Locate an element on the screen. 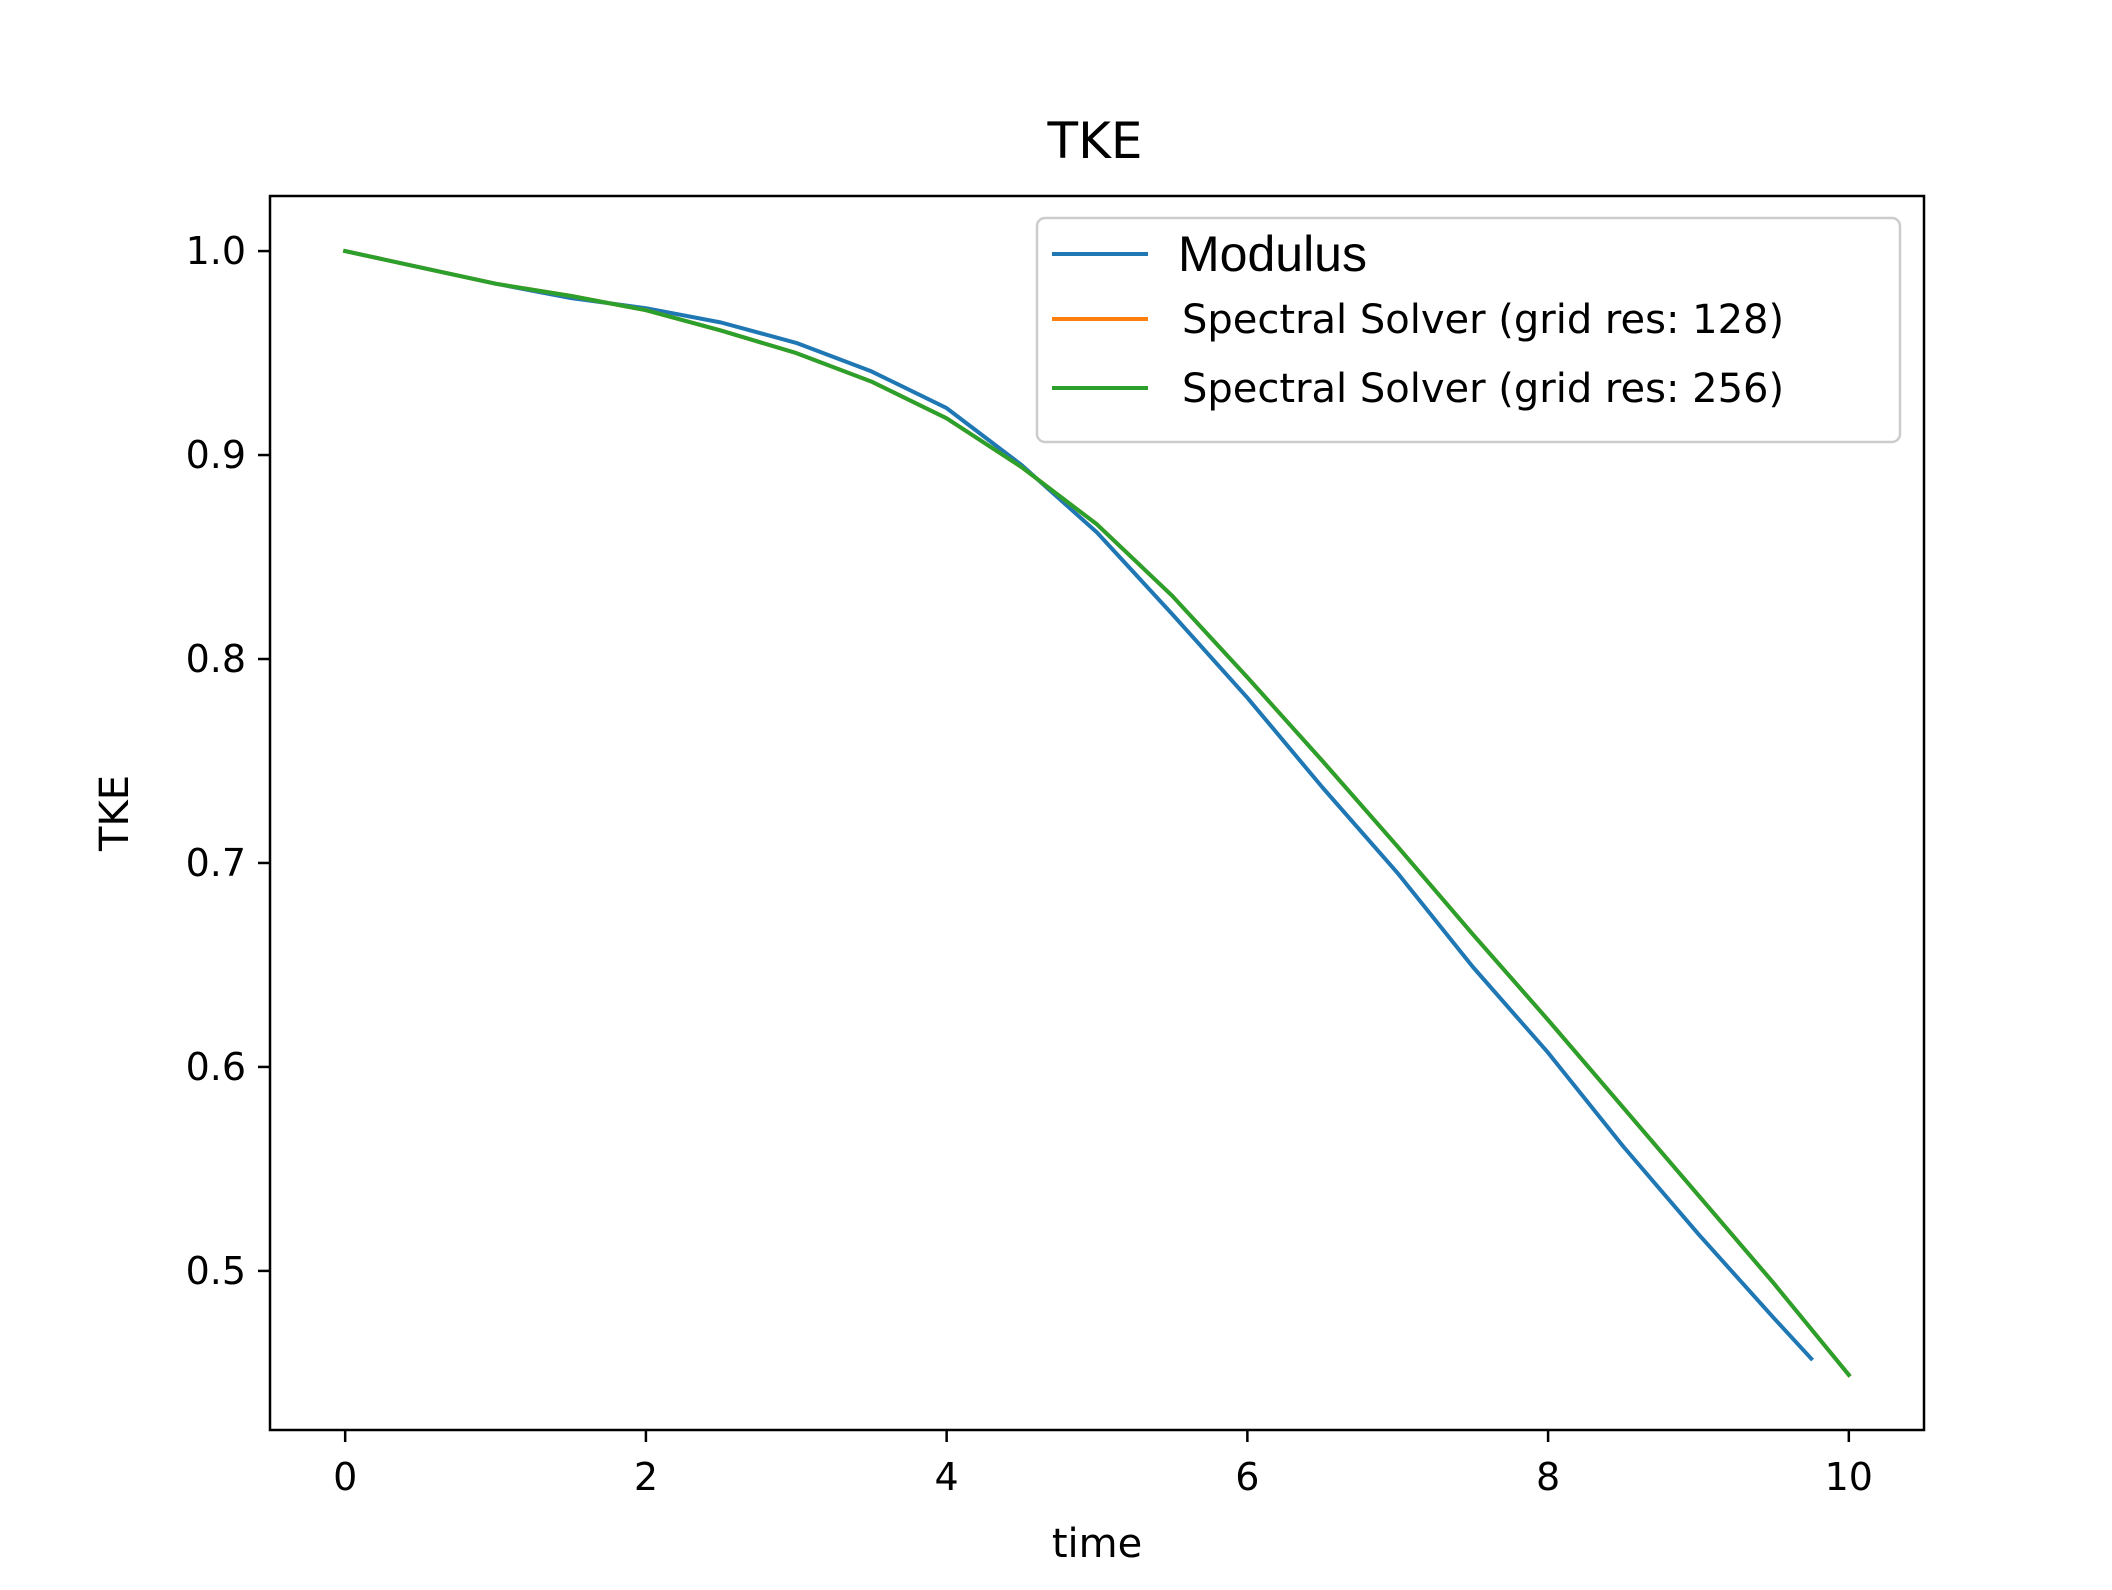 The height and width of the screenshot is (1590, 2112). legend-label-2: Spectral Solver (grid res: 256) is located at coordinates (1483, 389).